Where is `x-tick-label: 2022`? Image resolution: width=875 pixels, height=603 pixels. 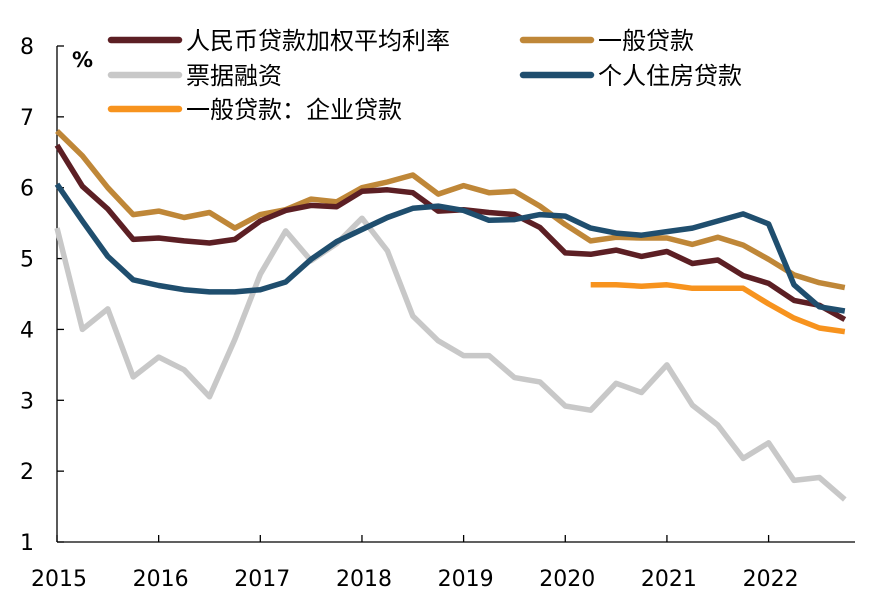
x-tick-label: 2022 is located at coordinates (771, 579).